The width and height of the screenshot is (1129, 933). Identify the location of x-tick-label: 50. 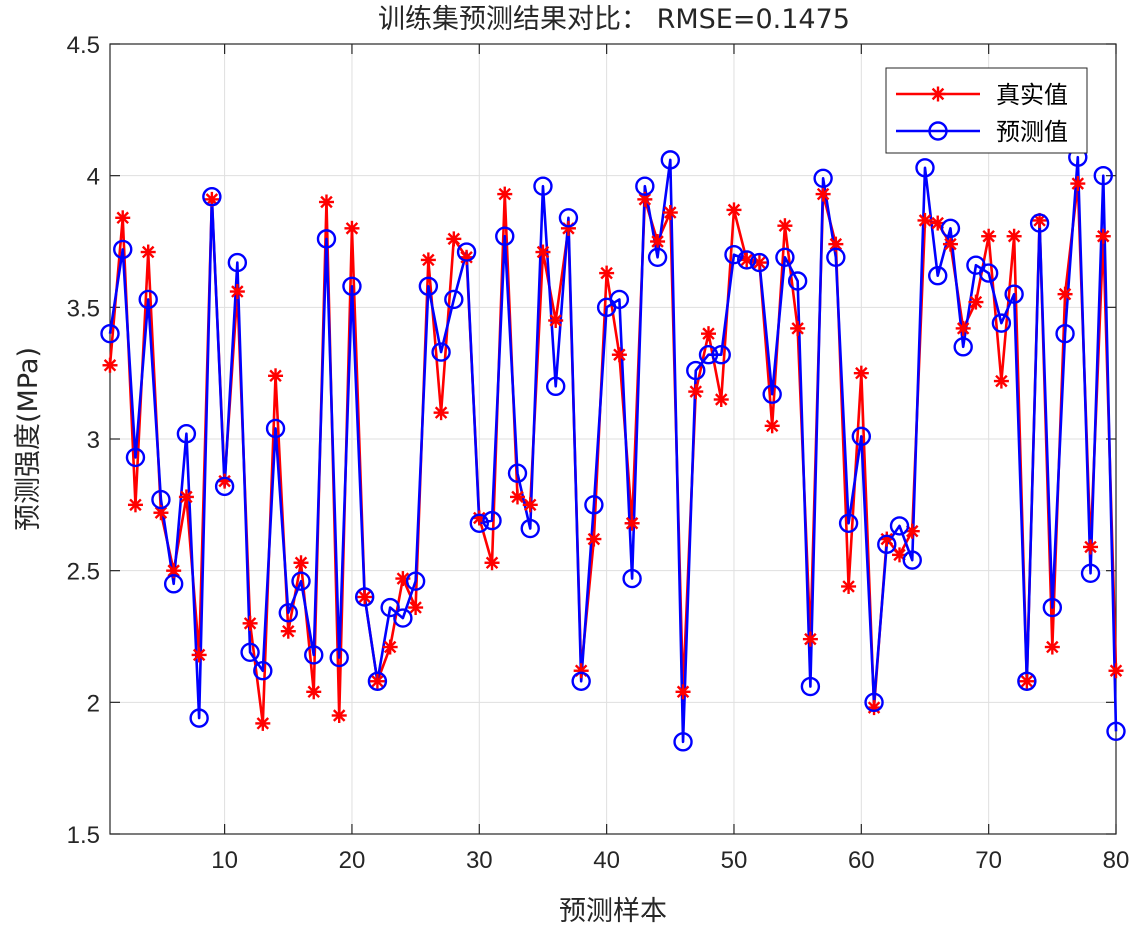
(734, 860).